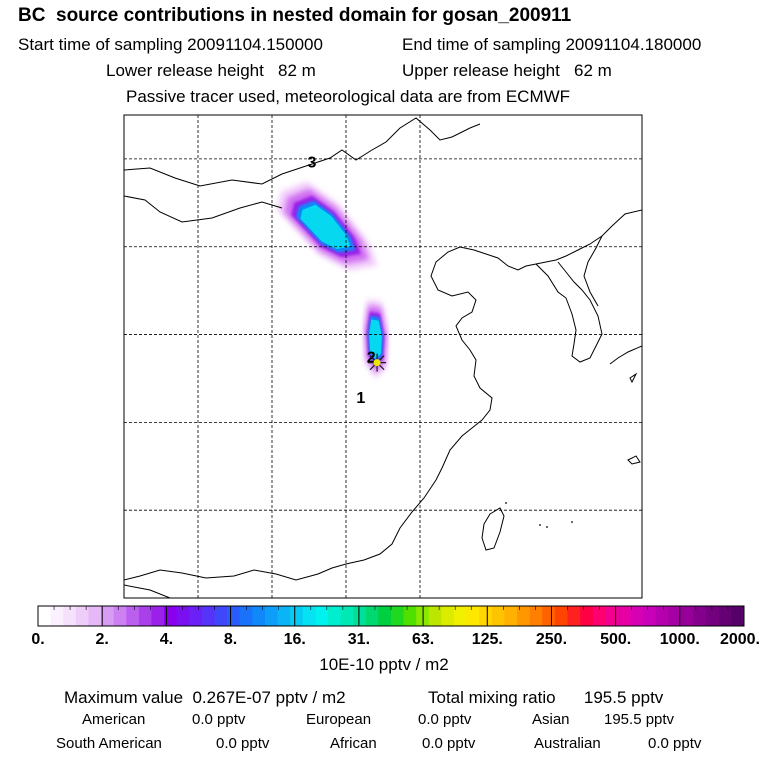 Image resolution: width=768 pixels, height=768 pixels. What do you see at coordinates (295, 639) in the screenshot?
I see `colorbar-tick-label: 16.` at bounding box center [295, 639].